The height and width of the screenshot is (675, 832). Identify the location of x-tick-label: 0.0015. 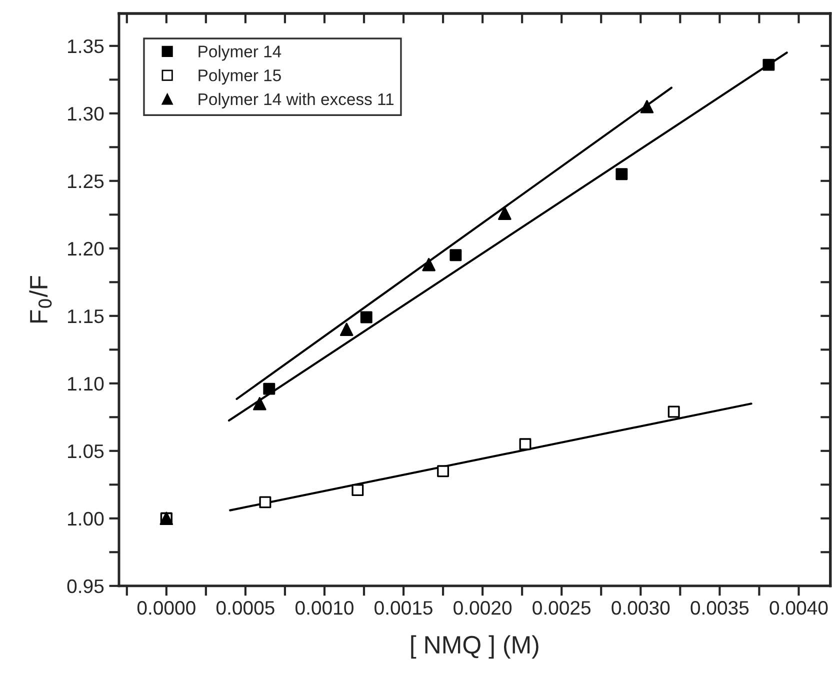
(403, 607).